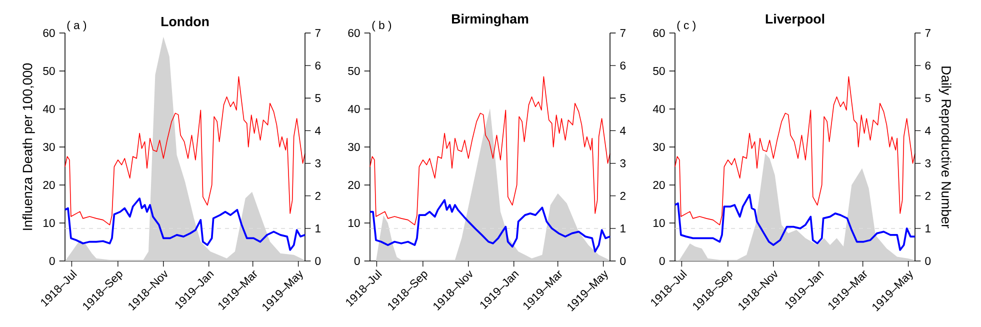 The height and width of the screenshot is (327, 981). Describe the element at coordinates (76, 26) in the screenshot. I see `text: ( a )` at that location.